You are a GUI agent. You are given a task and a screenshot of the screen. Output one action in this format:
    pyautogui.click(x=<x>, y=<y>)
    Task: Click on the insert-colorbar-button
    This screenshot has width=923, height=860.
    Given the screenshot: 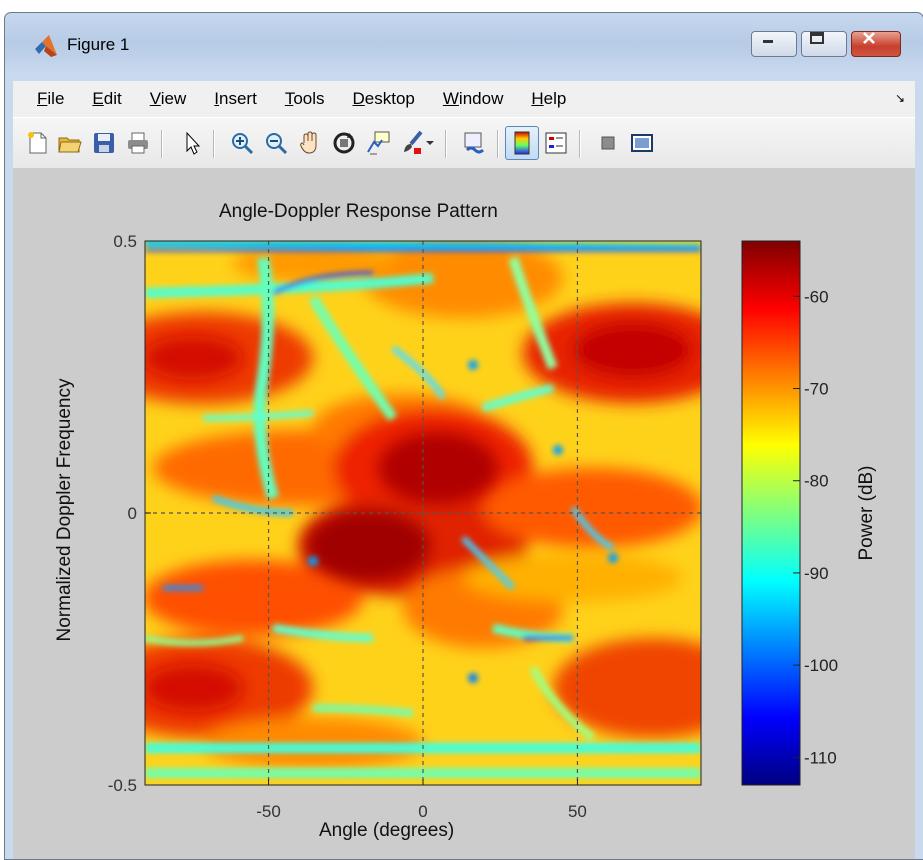 What is the action you would take?
    pyautogui.click(x=522, y=143)
    